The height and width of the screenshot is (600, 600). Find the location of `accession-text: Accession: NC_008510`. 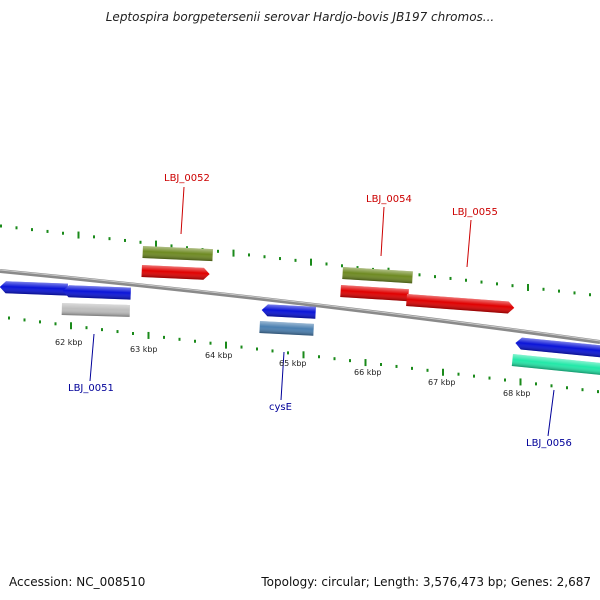

accession-text: Accession: NC_008510 is located at coordinates (77, 582).